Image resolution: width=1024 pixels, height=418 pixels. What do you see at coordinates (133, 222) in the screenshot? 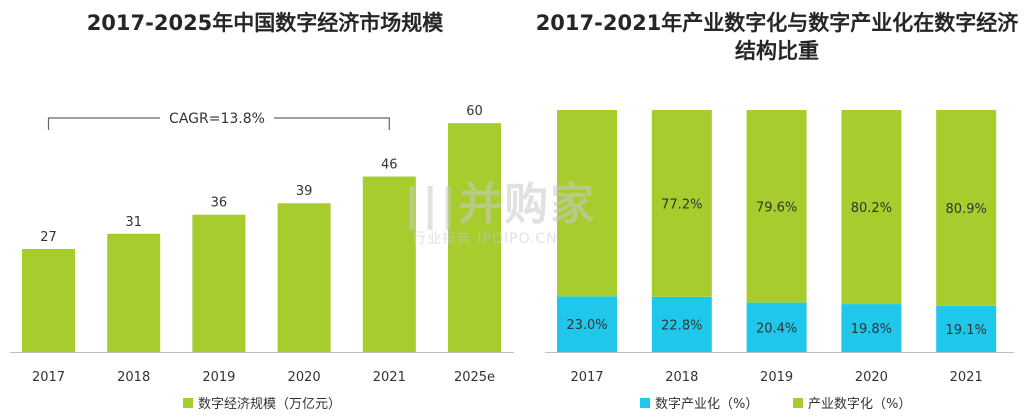
I see `market-size-value-label: 31` at bounding box center [133, 222].